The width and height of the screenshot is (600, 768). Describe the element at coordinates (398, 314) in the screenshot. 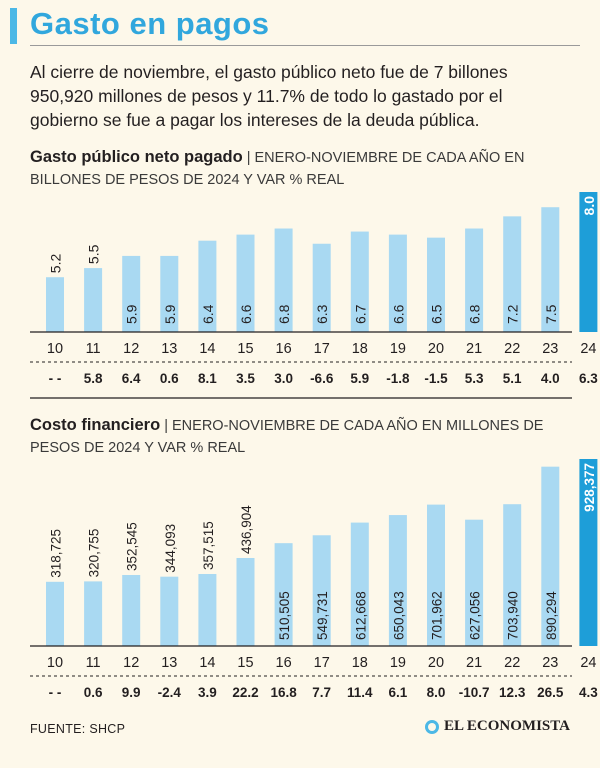

I see `chart1-data-label: 6.6` at that location.